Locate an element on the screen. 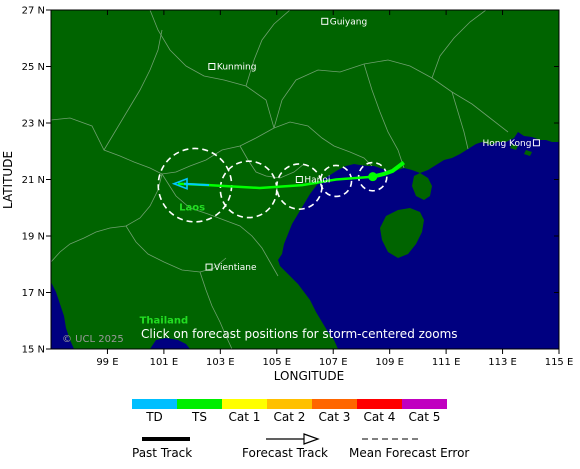 Image resolution: width=580 pixels, height=469 pixels. country-labels: Laos Thailand is located at coordinates (173, 265).